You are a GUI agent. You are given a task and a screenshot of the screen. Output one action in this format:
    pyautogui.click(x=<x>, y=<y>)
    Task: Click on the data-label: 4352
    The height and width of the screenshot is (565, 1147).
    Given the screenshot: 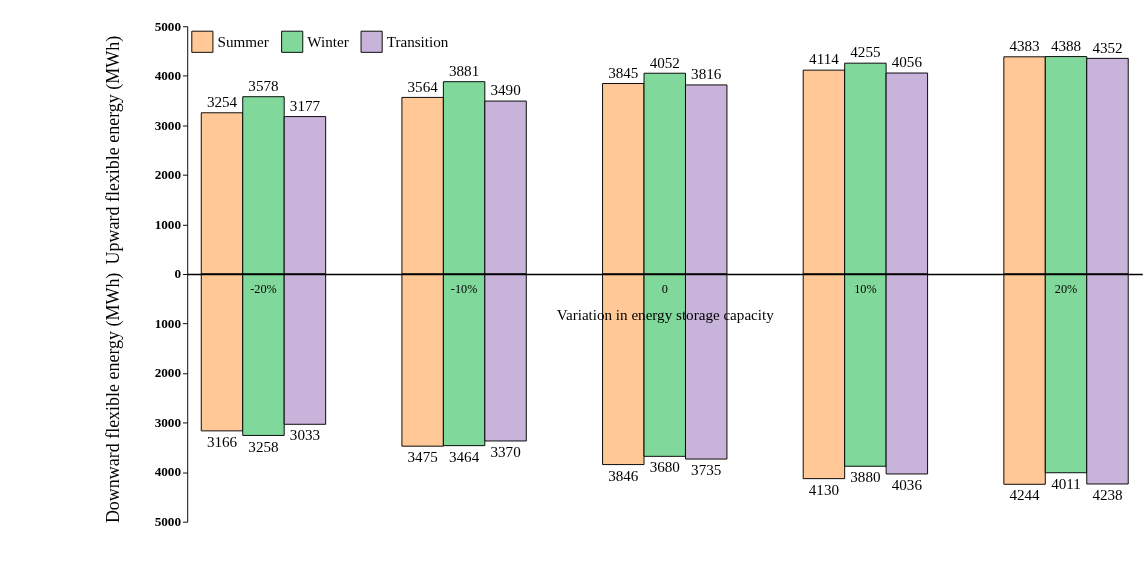 What is the action you would take?
    pyautogui.click(x=1107, y=47)
    